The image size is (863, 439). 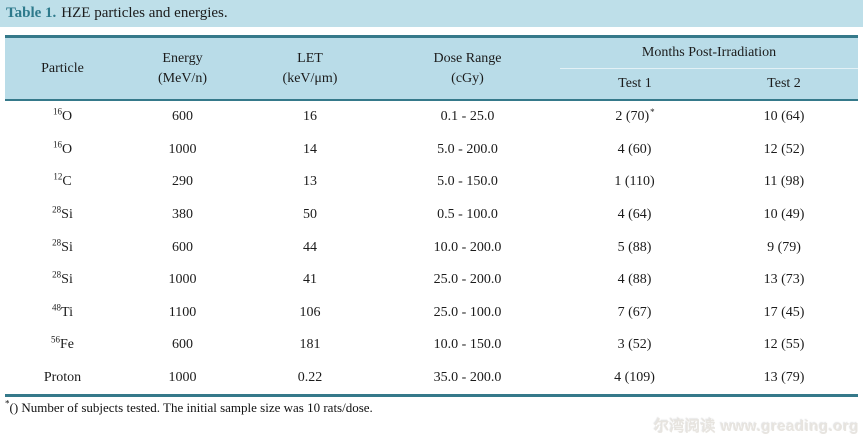 What do you see at coordinates (310, 117) in the screenshot?
I see `let-cell: 16` at bounding box center [310, 117].